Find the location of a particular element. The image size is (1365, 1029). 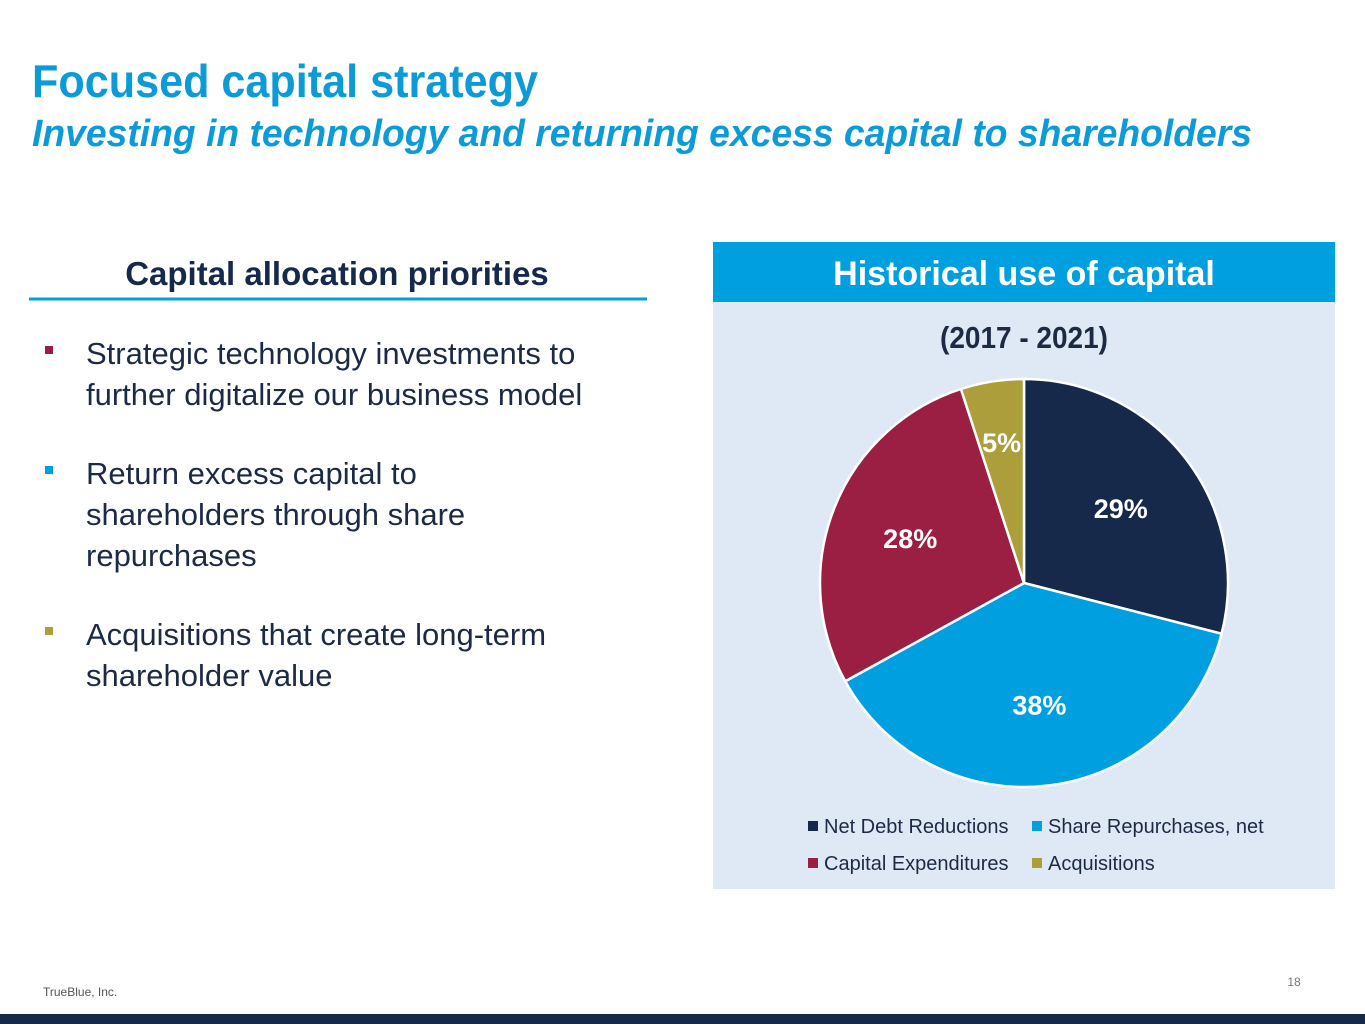

legend-label: Net Debt Reductions is located at coordinates (916, 827).